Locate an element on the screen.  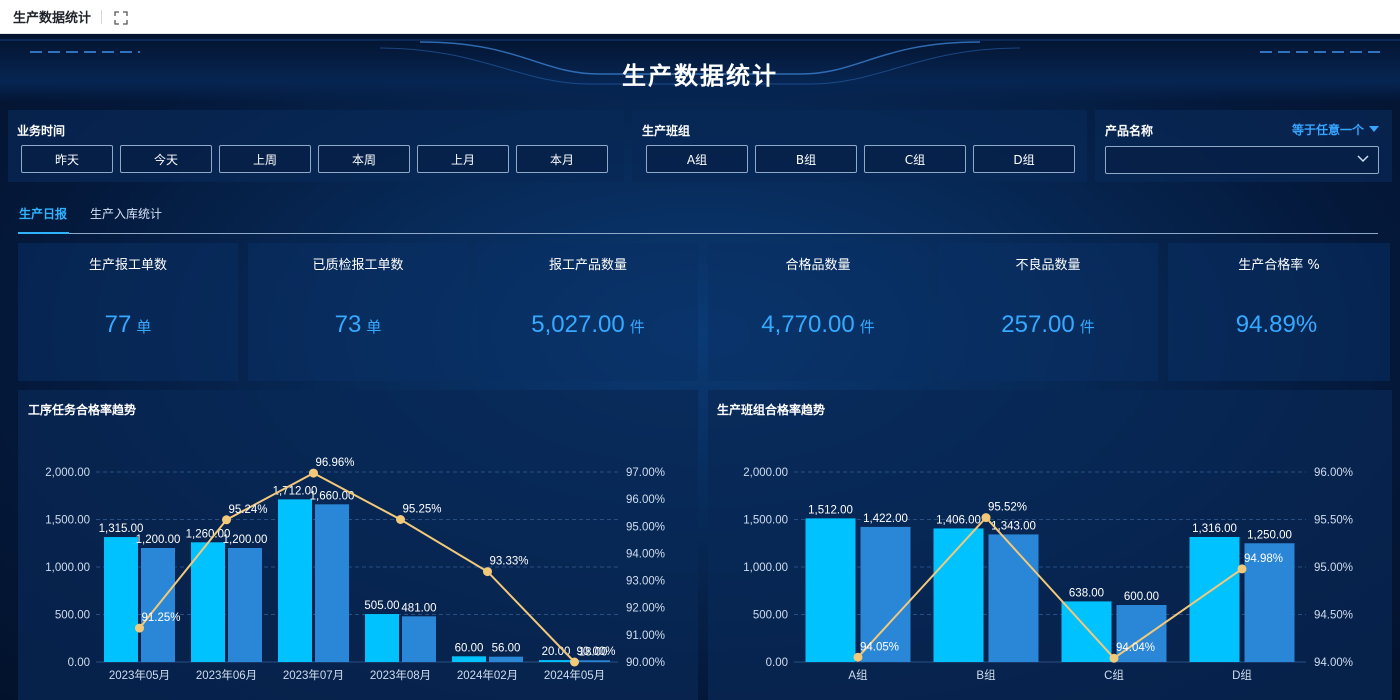
kpi-title: 合格品数量 is located at coordinates (818, 265).